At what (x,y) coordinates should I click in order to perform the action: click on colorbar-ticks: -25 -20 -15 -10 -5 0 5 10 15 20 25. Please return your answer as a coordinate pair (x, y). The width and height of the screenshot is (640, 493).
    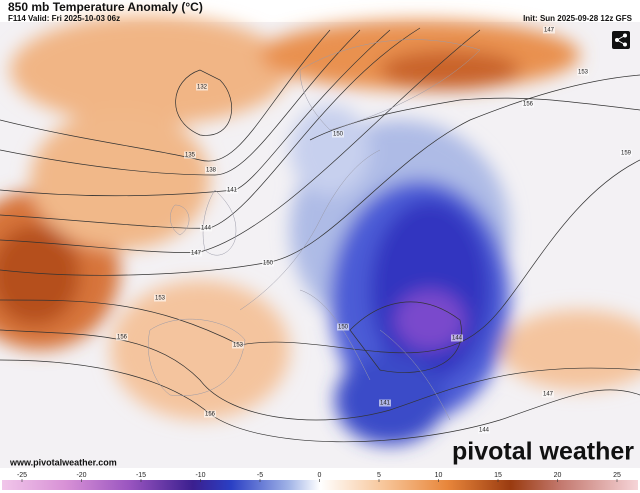
    Looking at the image, I should click on (319, 477).